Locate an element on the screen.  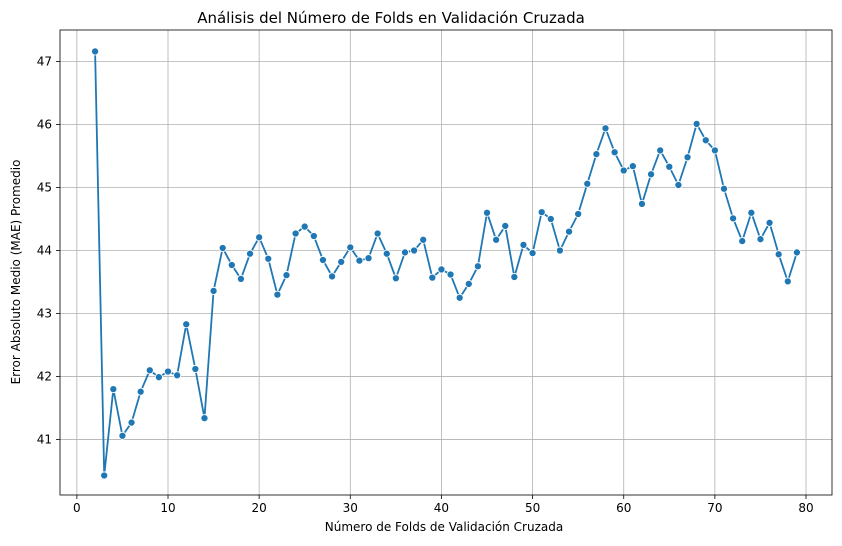
y-tick-label: 44 is located at coordinates (44, 251).